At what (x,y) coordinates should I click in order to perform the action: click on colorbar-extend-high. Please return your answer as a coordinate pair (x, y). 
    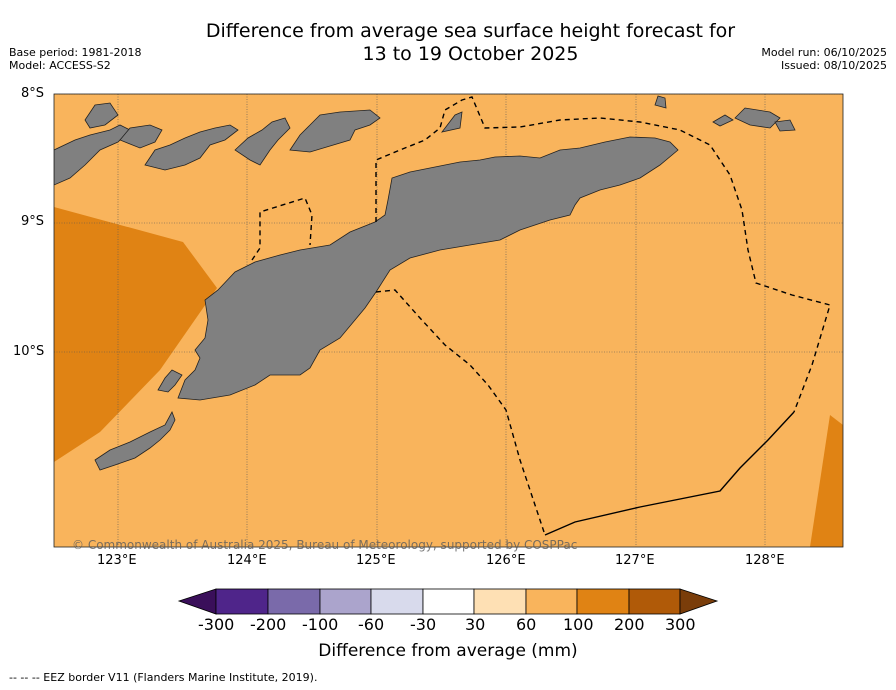
    Looking at the image, I should click on (699, 601).